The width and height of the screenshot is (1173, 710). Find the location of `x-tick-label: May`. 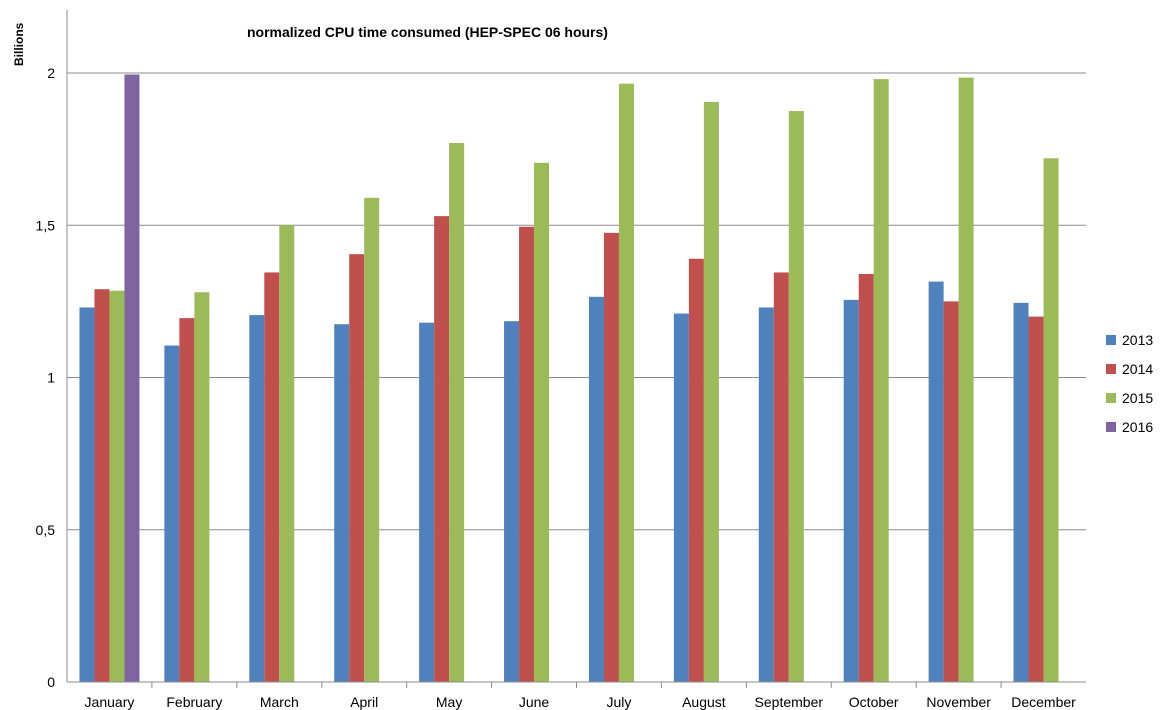

x-tick-label: May is located at coordinates (449, 702).